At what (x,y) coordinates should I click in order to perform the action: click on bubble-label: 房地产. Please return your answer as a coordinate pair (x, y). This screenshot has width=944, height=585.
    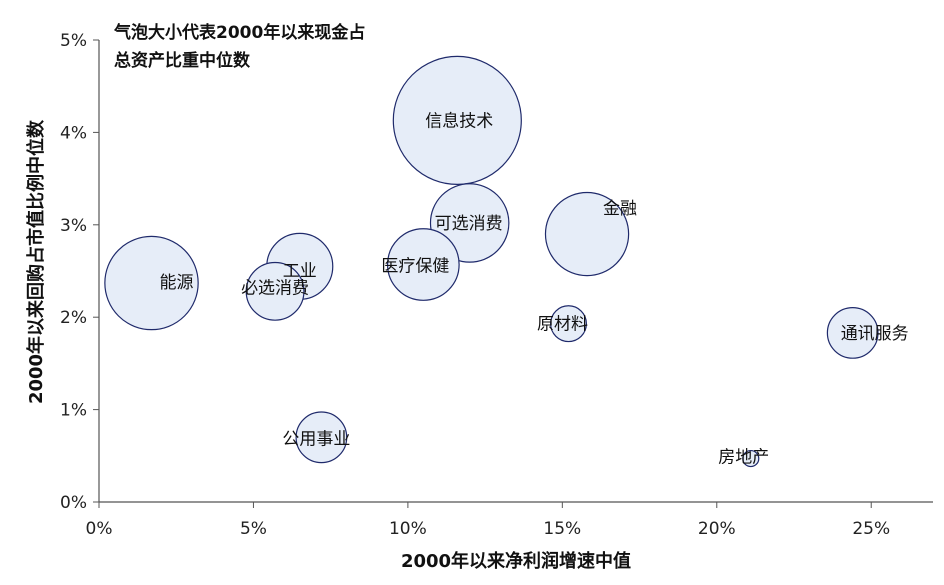
    Looking at the image, I should click on (743, 458).